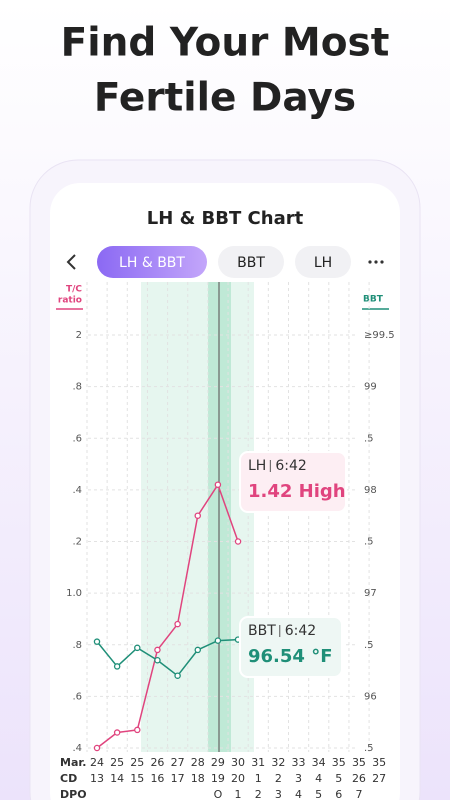 Image resolution: width=450 pixels, height=804 pixels. I want to click on x-tick-label: 30, so click(238, 762).